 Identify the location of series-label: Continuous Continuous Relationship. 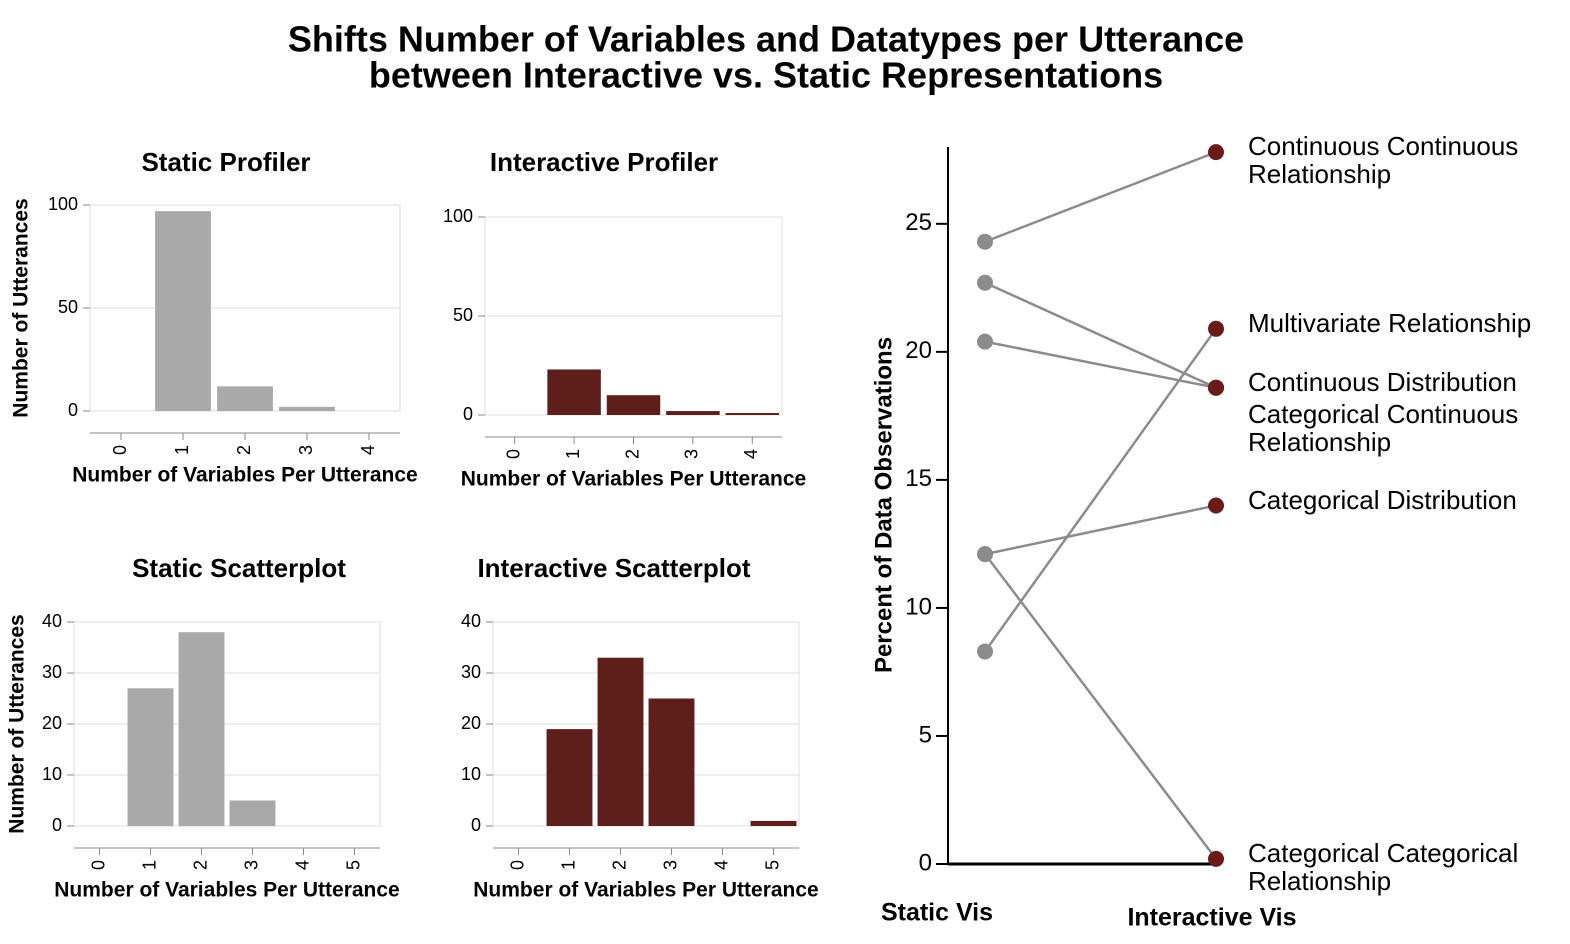
(1383, 161).